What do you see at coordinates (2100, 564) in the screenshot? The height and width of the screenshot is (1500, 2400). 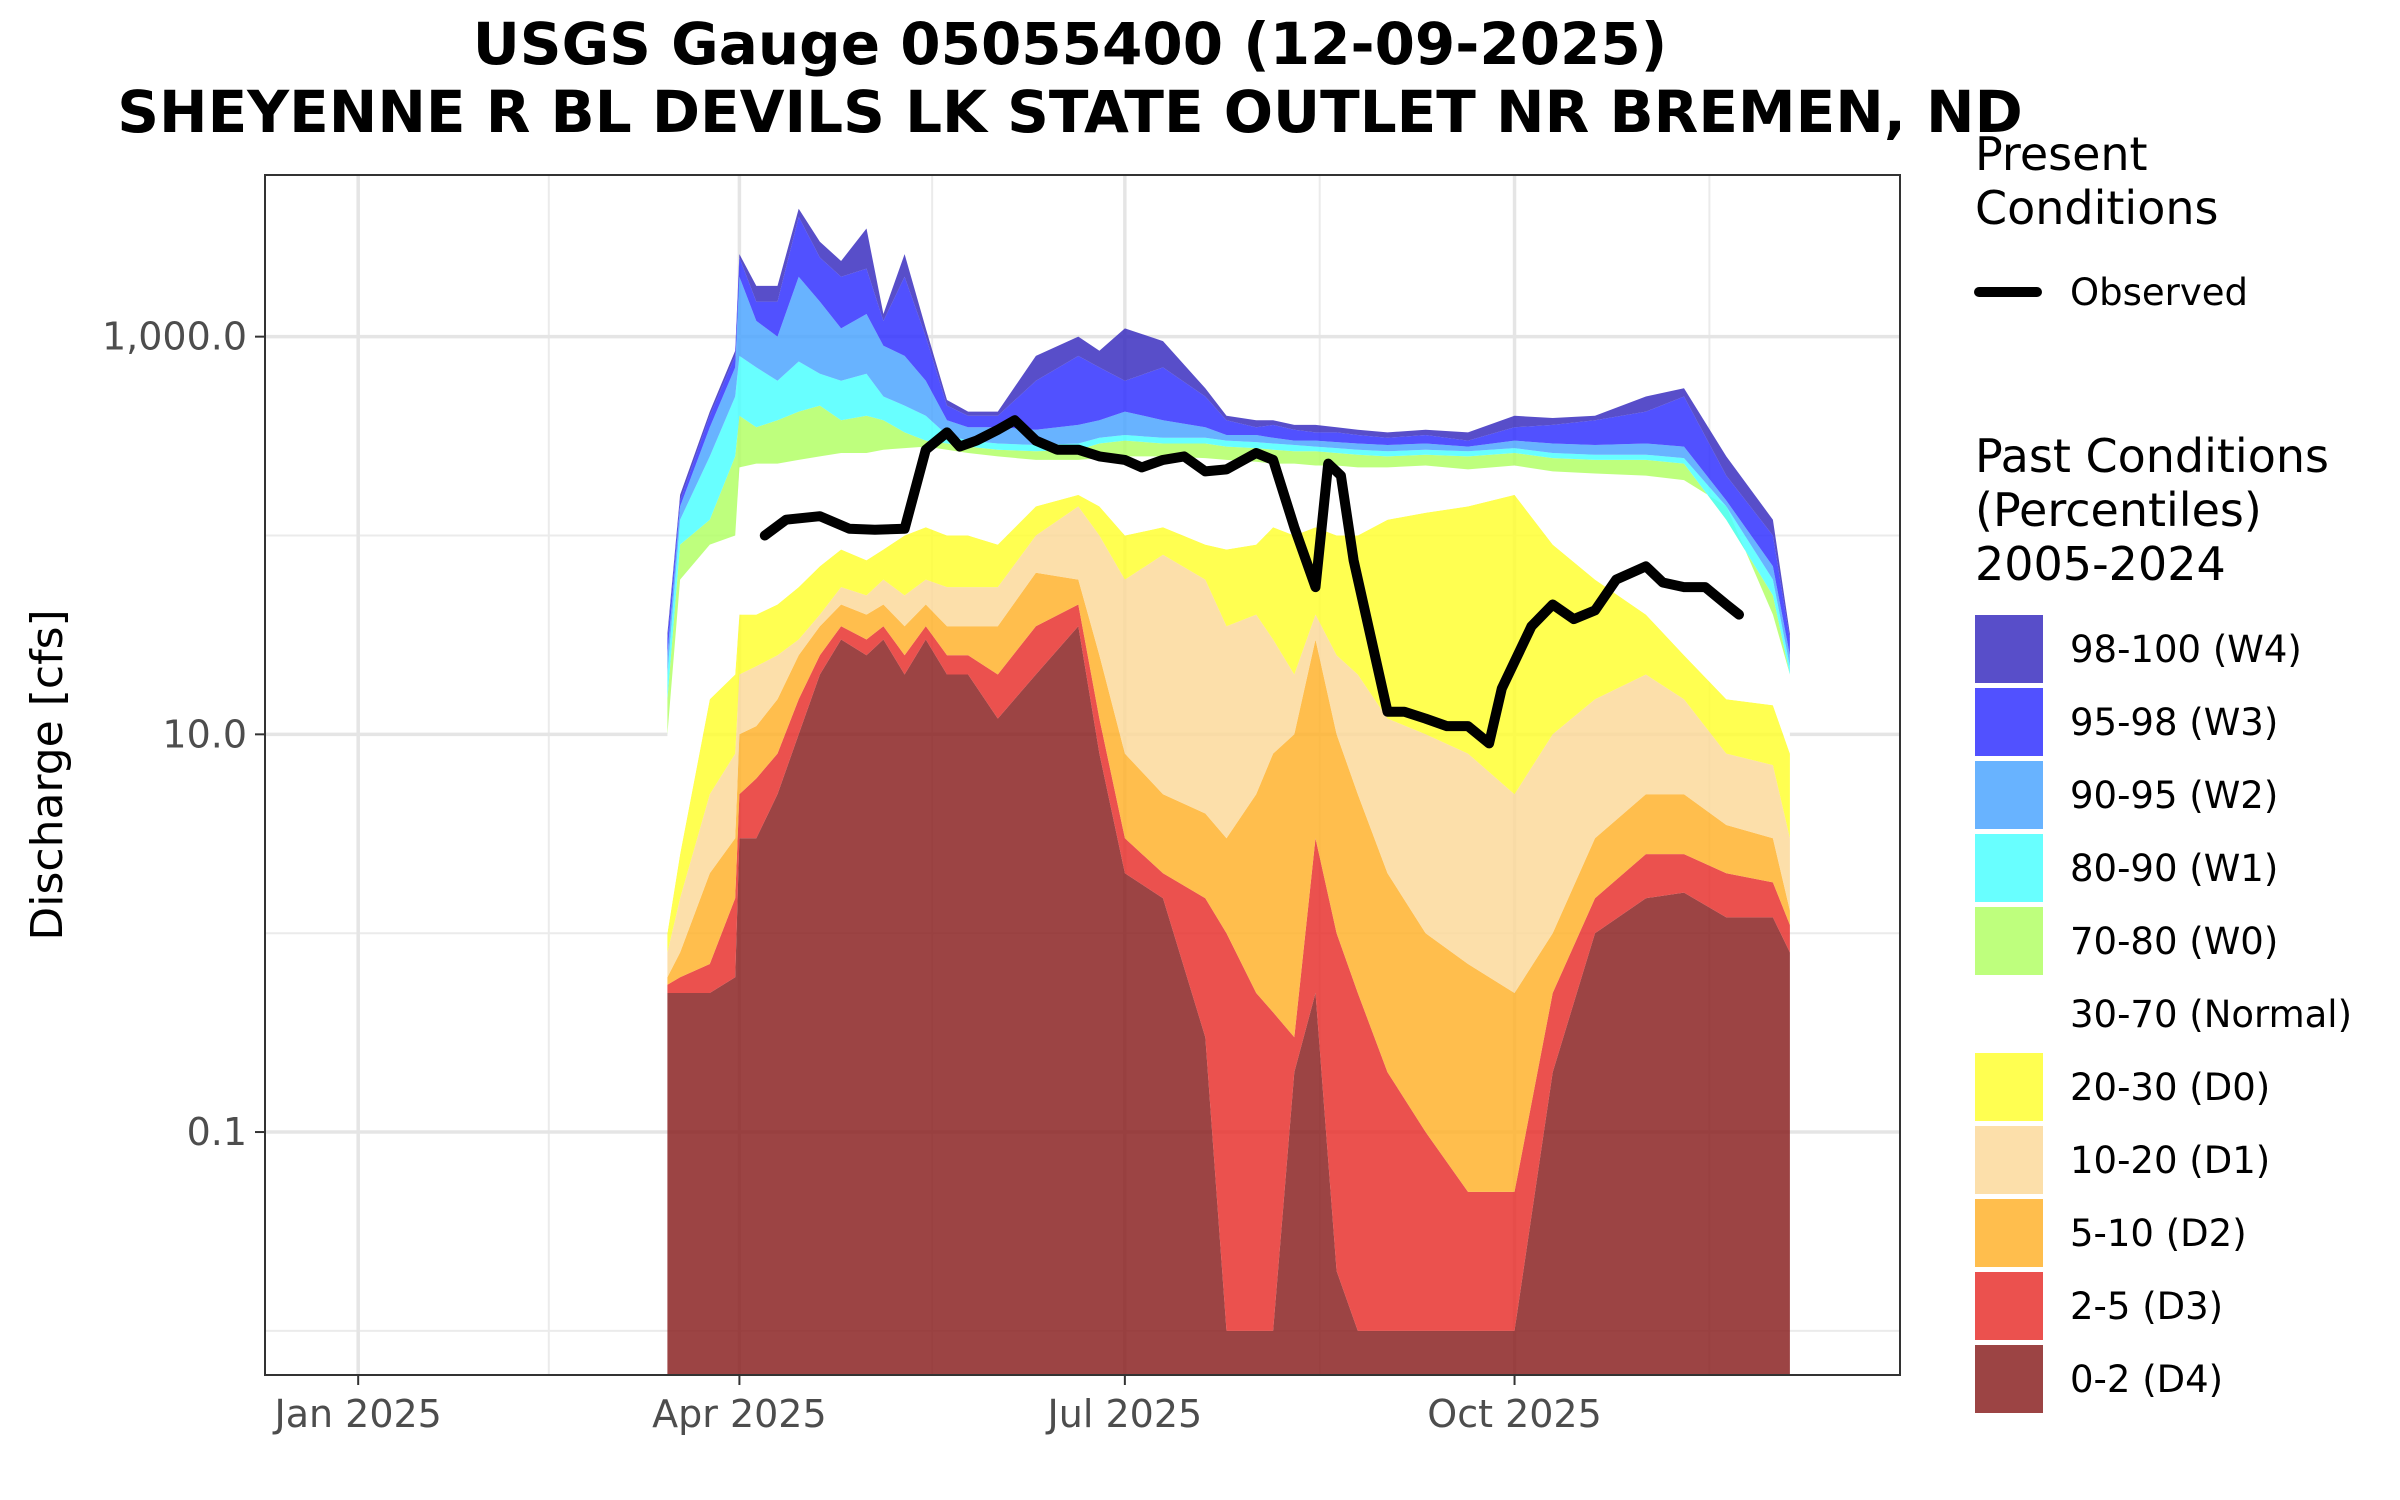 I see `legend-past-title: 2005-2024` at bounding box center [2100, 564].